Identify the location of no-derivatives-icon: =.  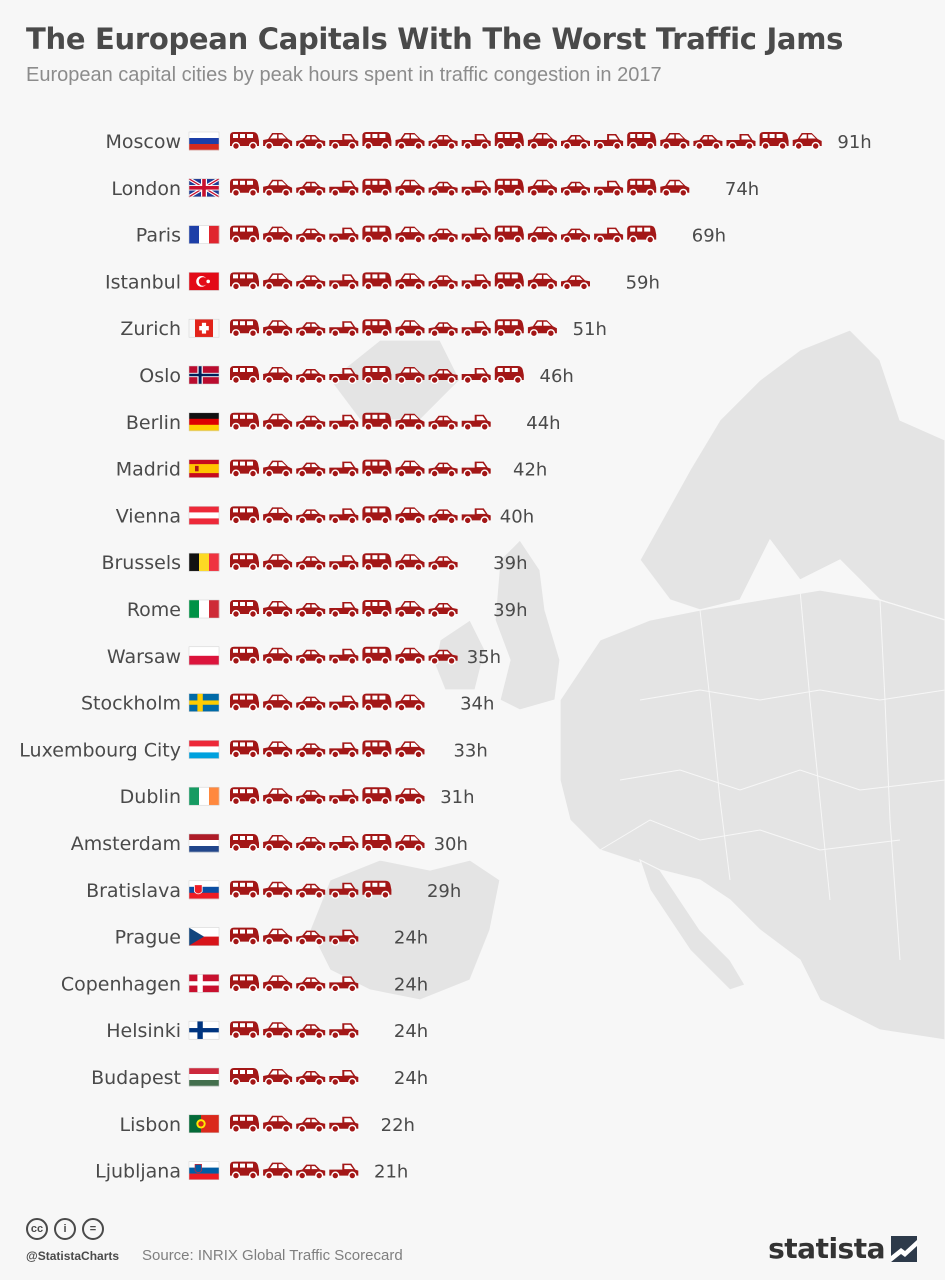
(93, 1229).